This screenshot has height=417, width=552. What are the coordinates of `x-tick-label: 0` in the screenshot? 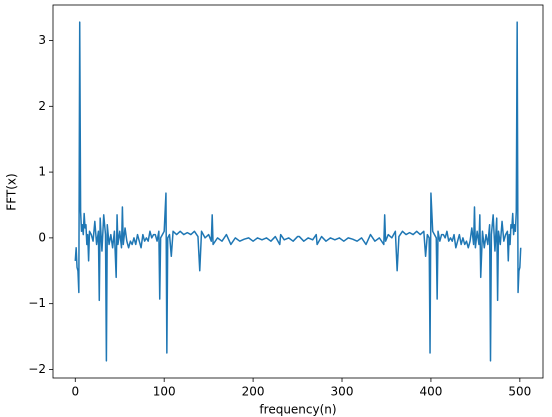 It's located at (75, 392).